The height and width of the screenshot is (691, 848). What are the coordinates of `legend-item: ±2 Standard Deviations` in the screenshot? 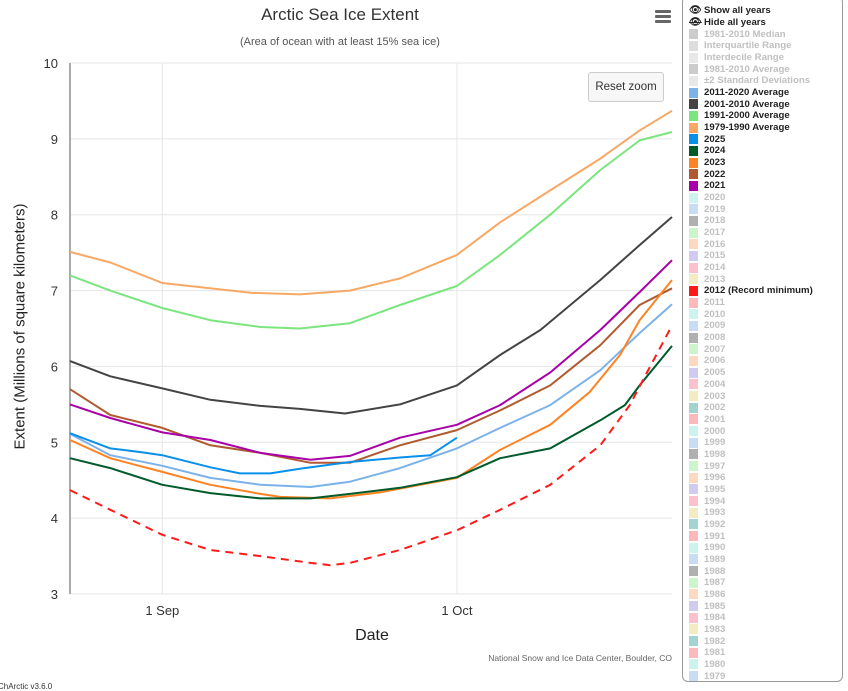 It's located at (762, 81).